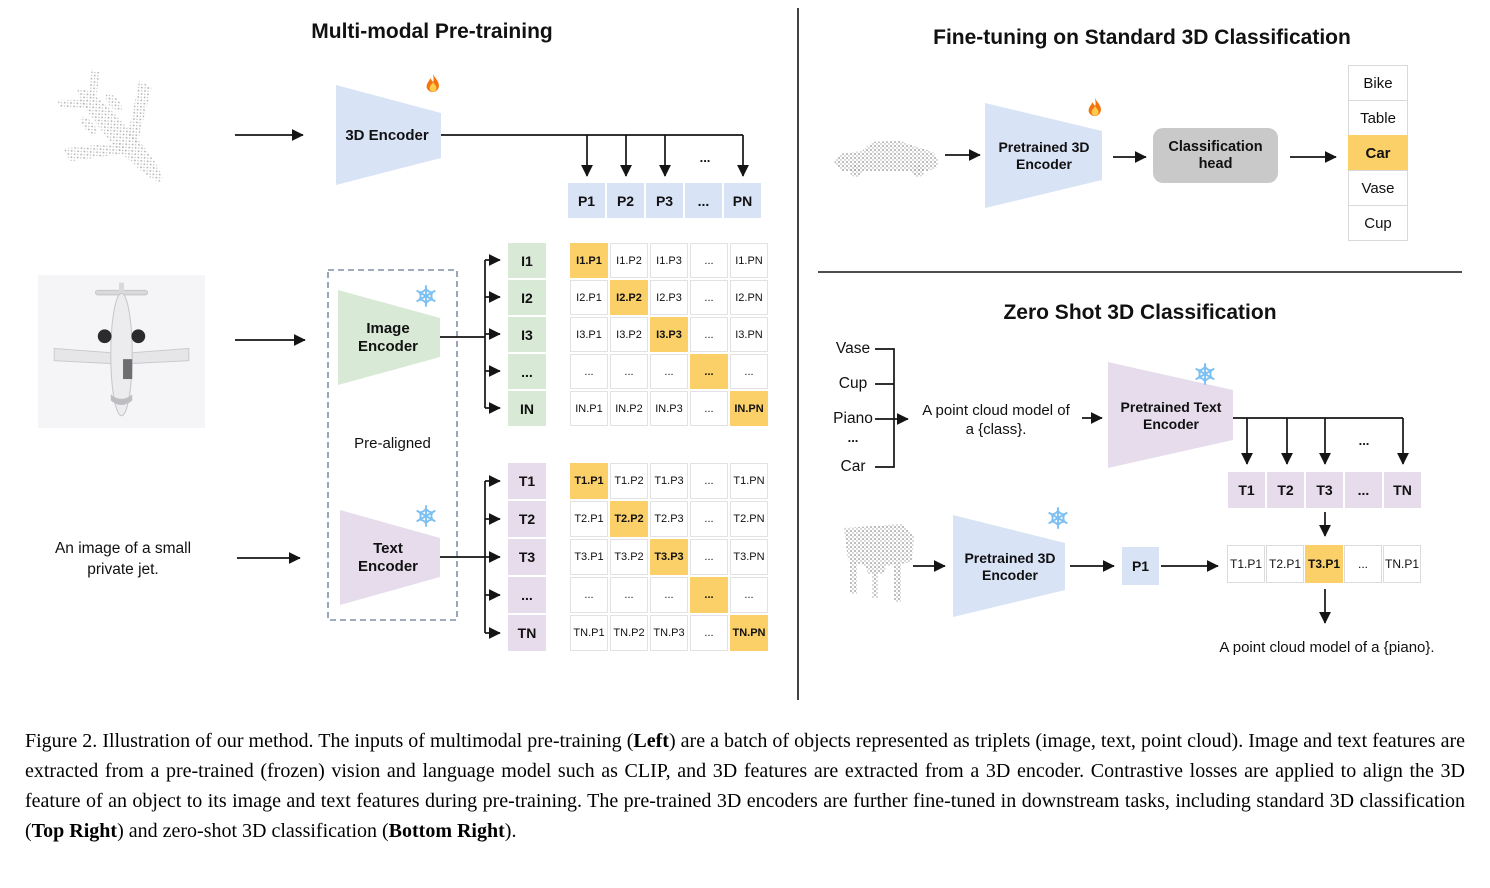 The width and height of the screenshot is (1490, 888). Describe the element at coordinates (669, 633) in the screenshot. I see `similarity-cell: TN.P3` at that location.